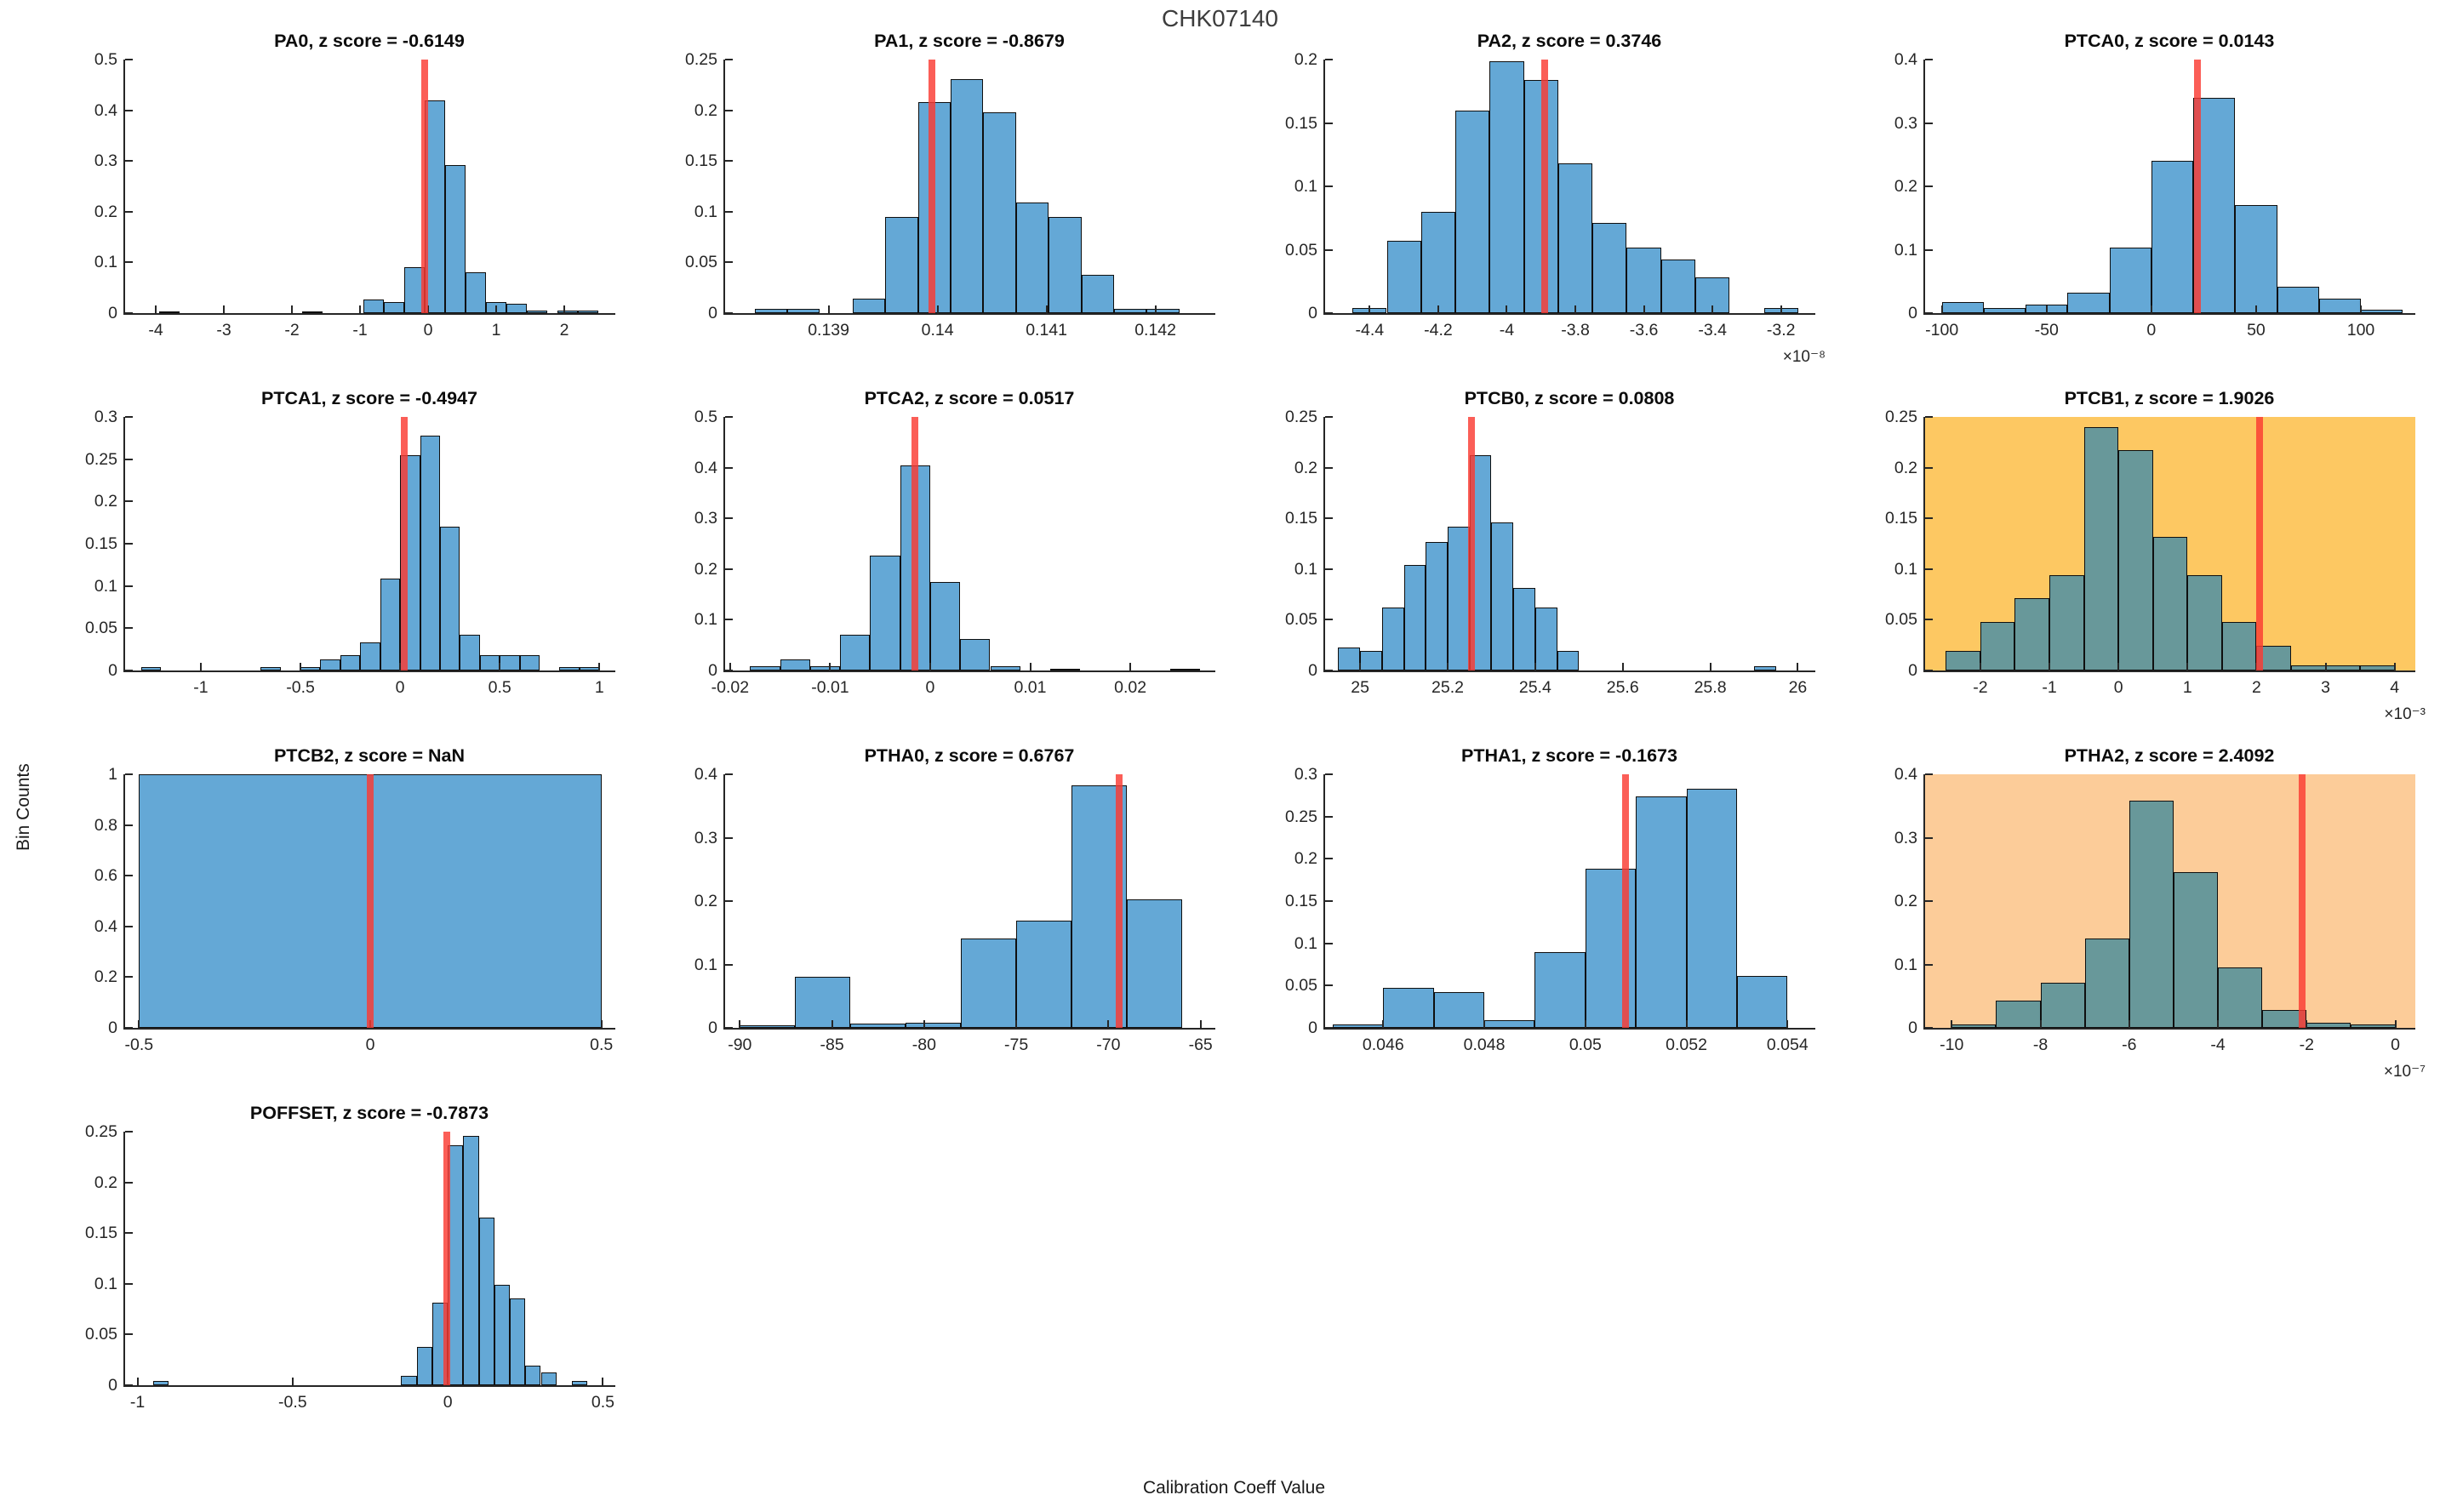 This screenshot has height=1512, width=2440. What do you see at coordinates (970, 41) in the screenshot?
I see `subplot-title: PA1, z score = -0.8679` at bounding box center [970, 41].